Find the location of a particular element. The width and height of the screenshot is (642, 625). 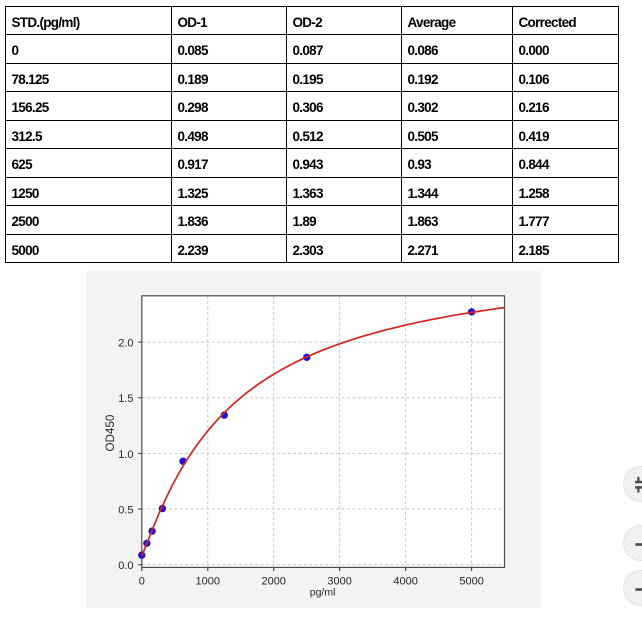

svg-text: 2.0 is located at coordinates (125, 344).